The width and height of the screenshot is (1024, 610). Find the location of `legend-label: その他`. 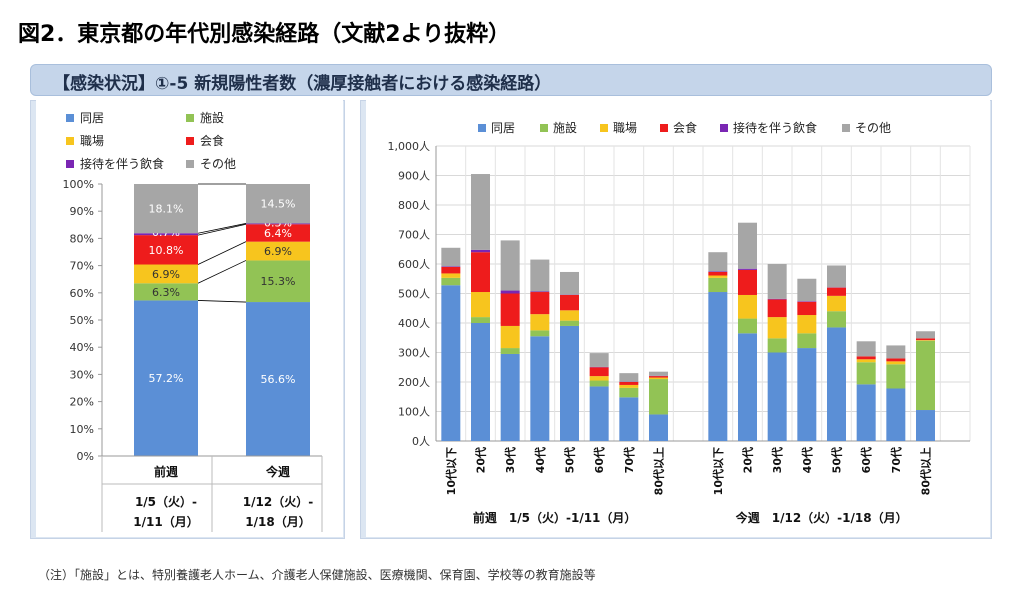

legend-label: その他 is located at coordinates (873, 128).